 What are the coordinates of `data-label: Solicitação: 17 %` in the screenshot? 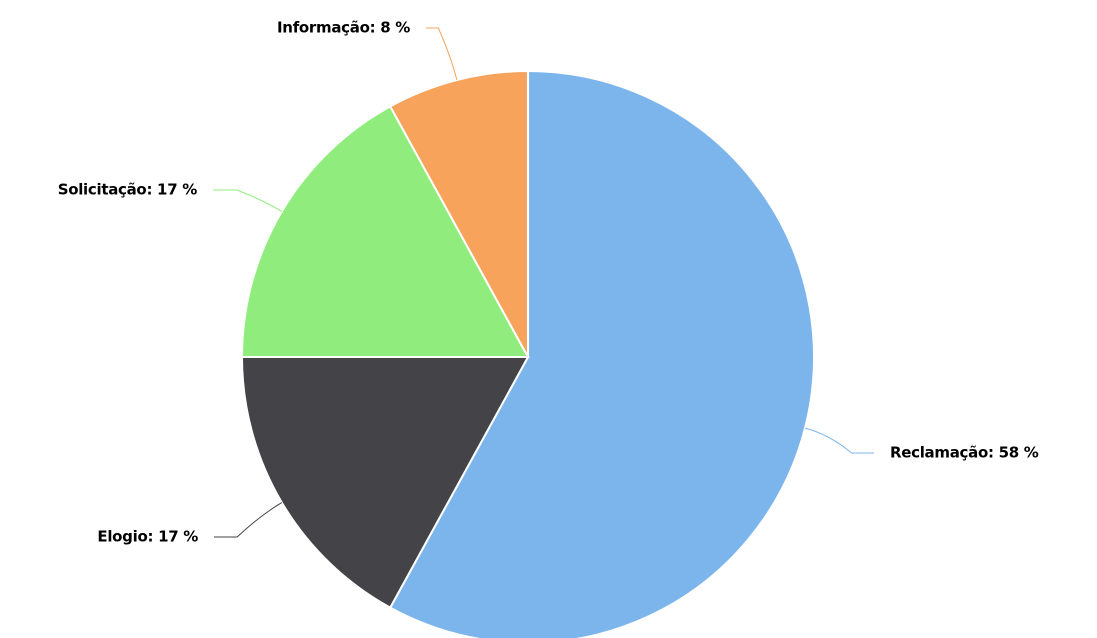 It's located at (128, 190).